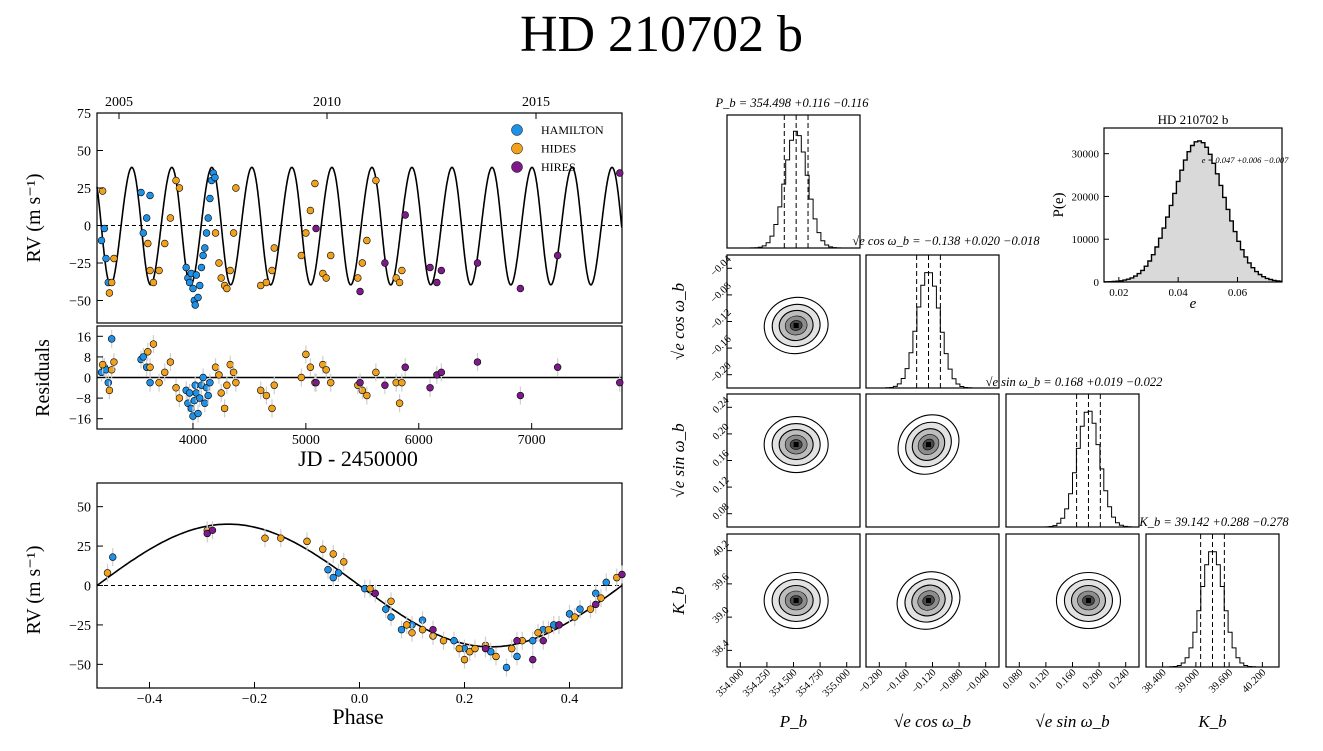 The image size is (1323, 751). I want to click on corner-xtick-label-esin: 0.160, so click(1066, 679).